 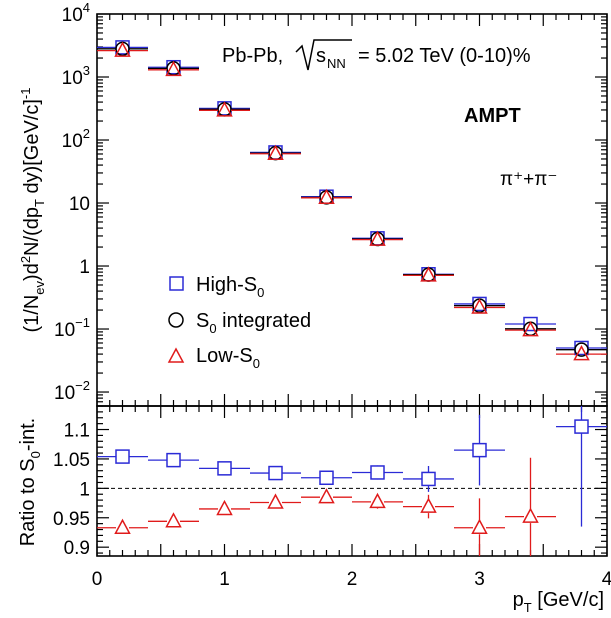 What do you see at coordinates (84, 489) in the screenshot?
I see `ratio-y-tick-label: 1` at bounding box center [84, 489].